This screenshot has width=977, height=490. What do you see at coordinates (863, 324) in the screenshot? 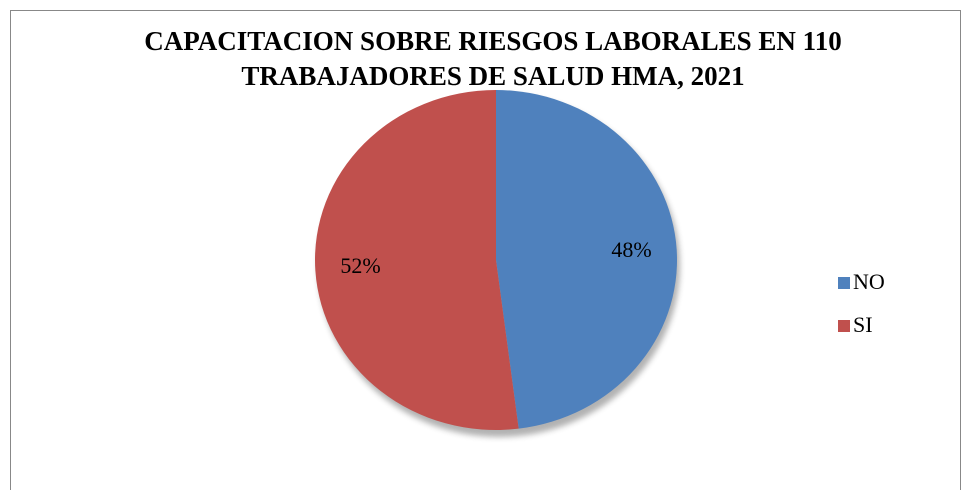
I see `legend-label: SI` at bounding box center [863, 324].